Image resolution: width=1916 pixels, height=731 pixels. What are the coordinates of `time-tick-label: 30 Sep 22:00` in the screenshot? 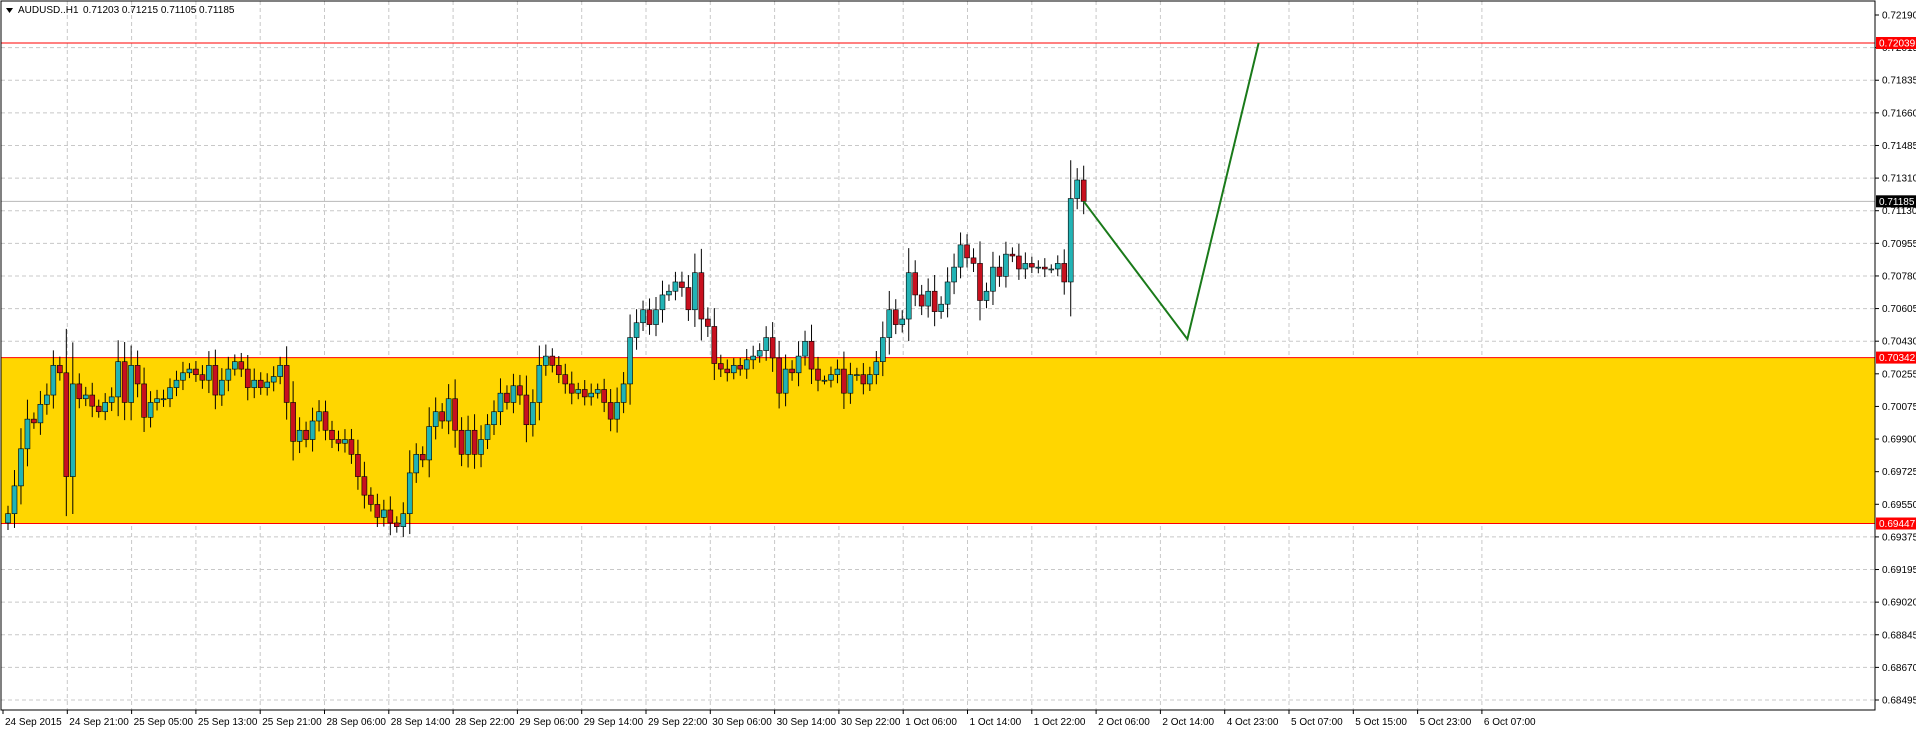 It's located at (871, 722).